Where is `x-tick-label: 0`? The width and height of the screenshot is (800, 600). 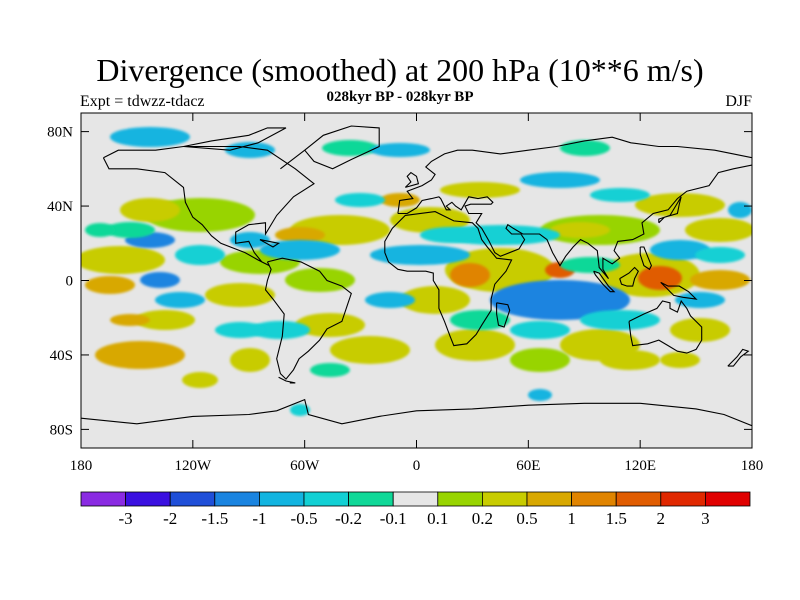 x-tick-label: 0 is located at coordinates (417, 466).